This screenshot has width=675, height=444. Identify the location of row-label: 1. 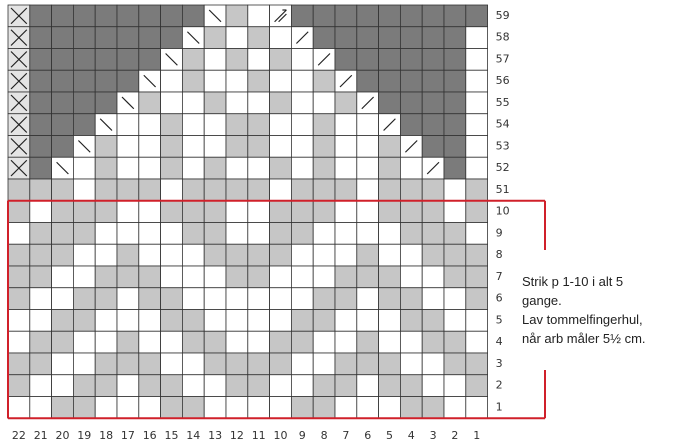
(499, 406).